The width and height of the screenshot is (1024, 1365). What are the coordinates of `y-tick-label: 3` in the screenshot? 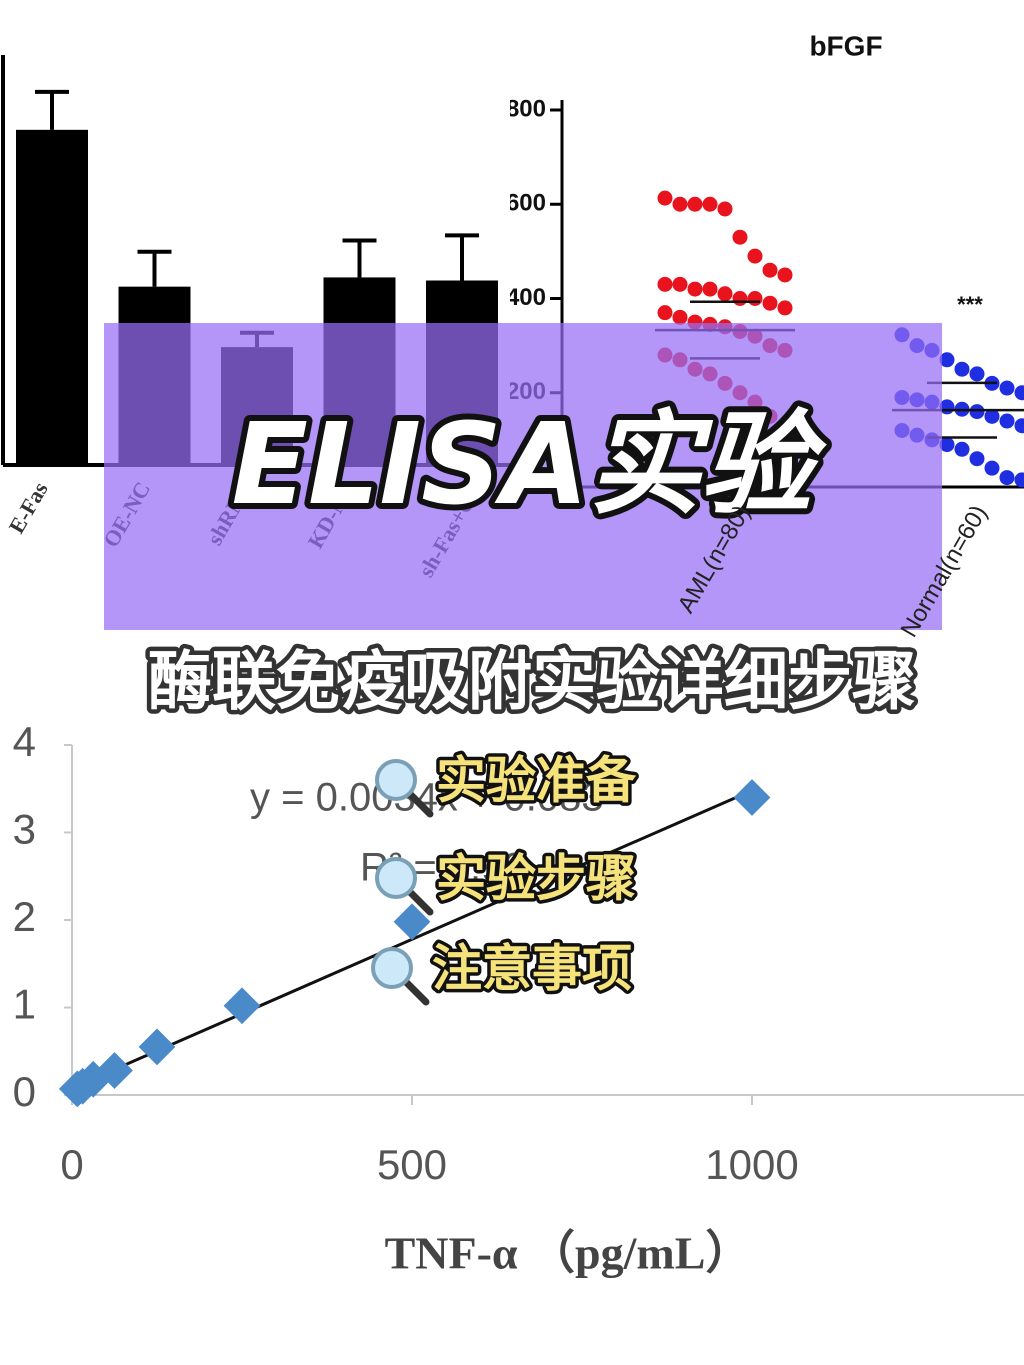 It's located at (24, 829).